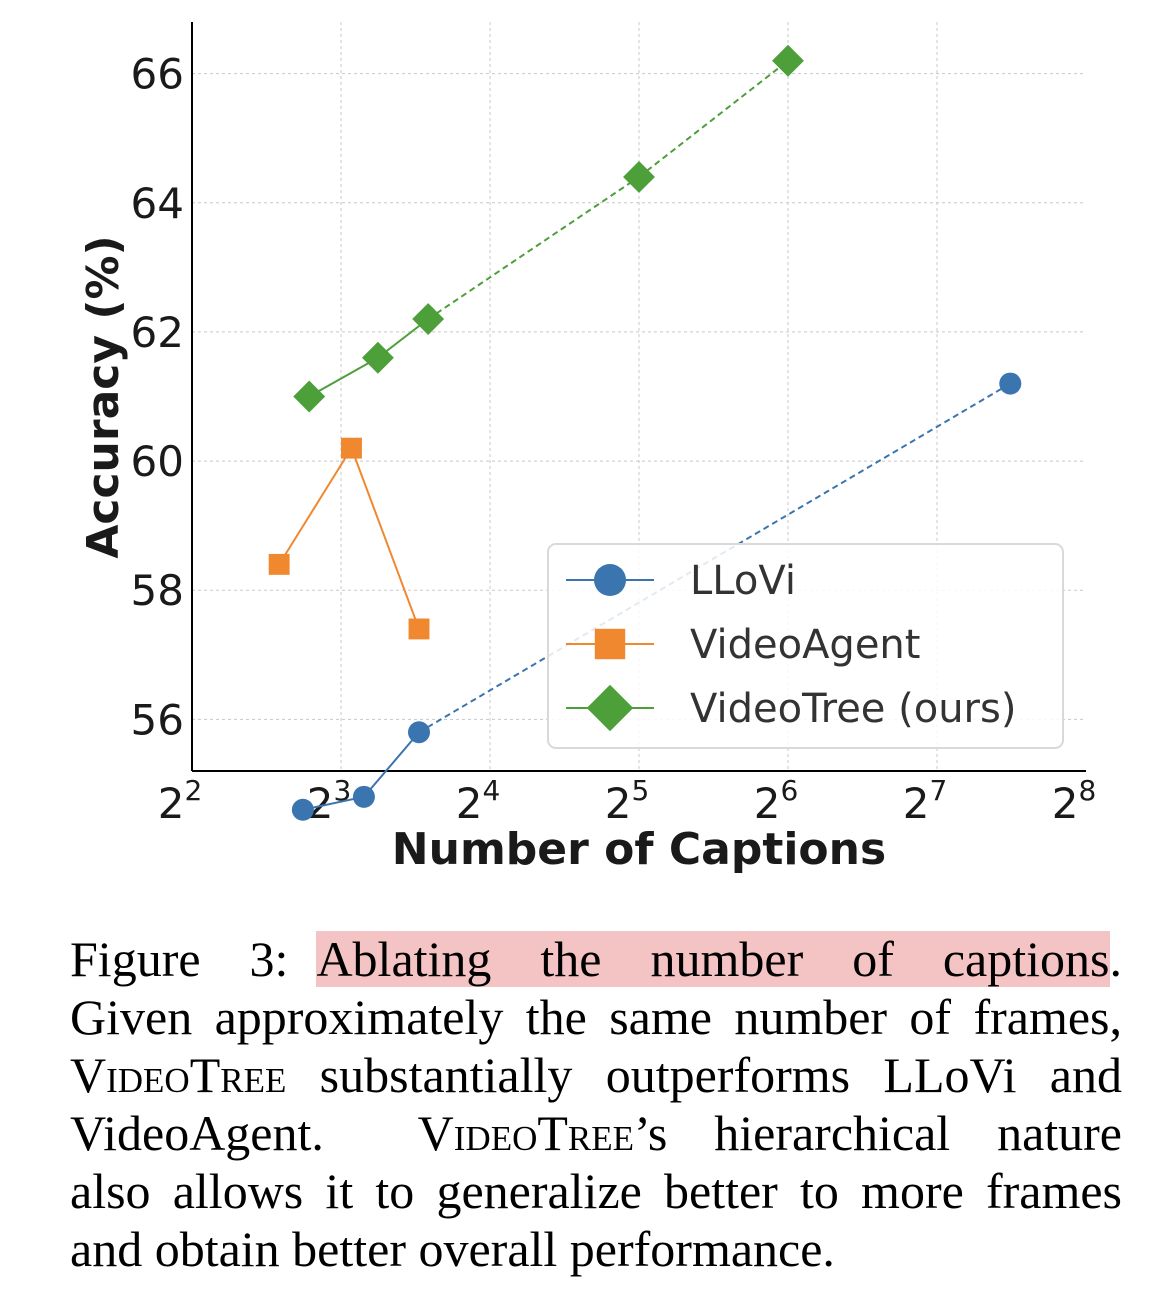 This screenshot has width=1150, height=1310. I want to click on y-tick-label: 56, so click(157, 719).